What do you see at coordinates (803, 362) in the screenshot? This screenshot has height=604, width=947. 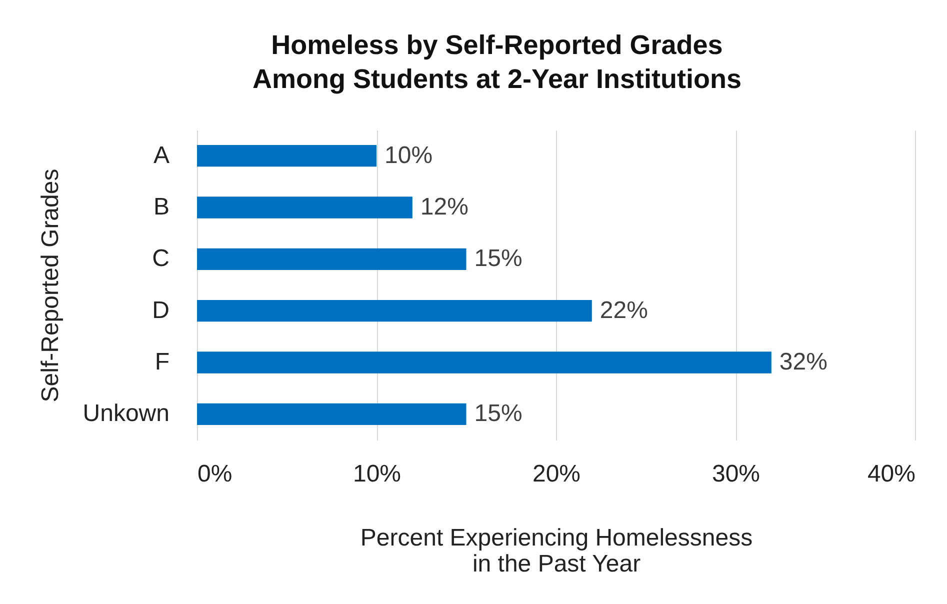 I see `data-label: 32%` at bounding box center [803, 362].